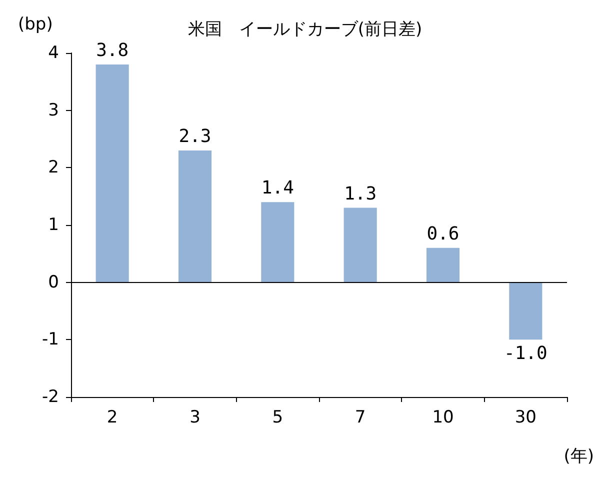 The image size is (610, 482). What do you see at coordinates (195, 418) in the screenshot?
I see `x-tick-label: 3` at bounding box center [195, 418].